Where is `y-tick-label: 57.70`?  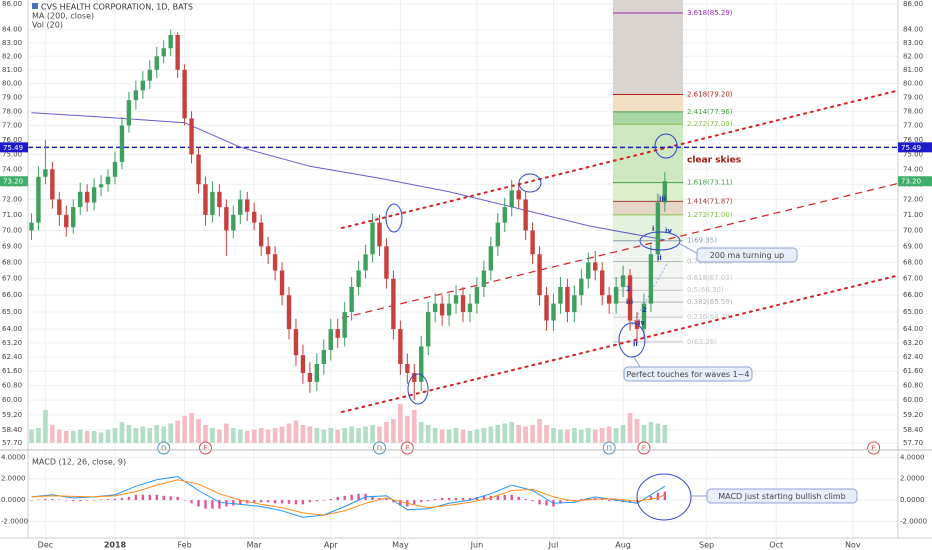
y-tick-label: 57.70 is located at coordinates (913, 443).